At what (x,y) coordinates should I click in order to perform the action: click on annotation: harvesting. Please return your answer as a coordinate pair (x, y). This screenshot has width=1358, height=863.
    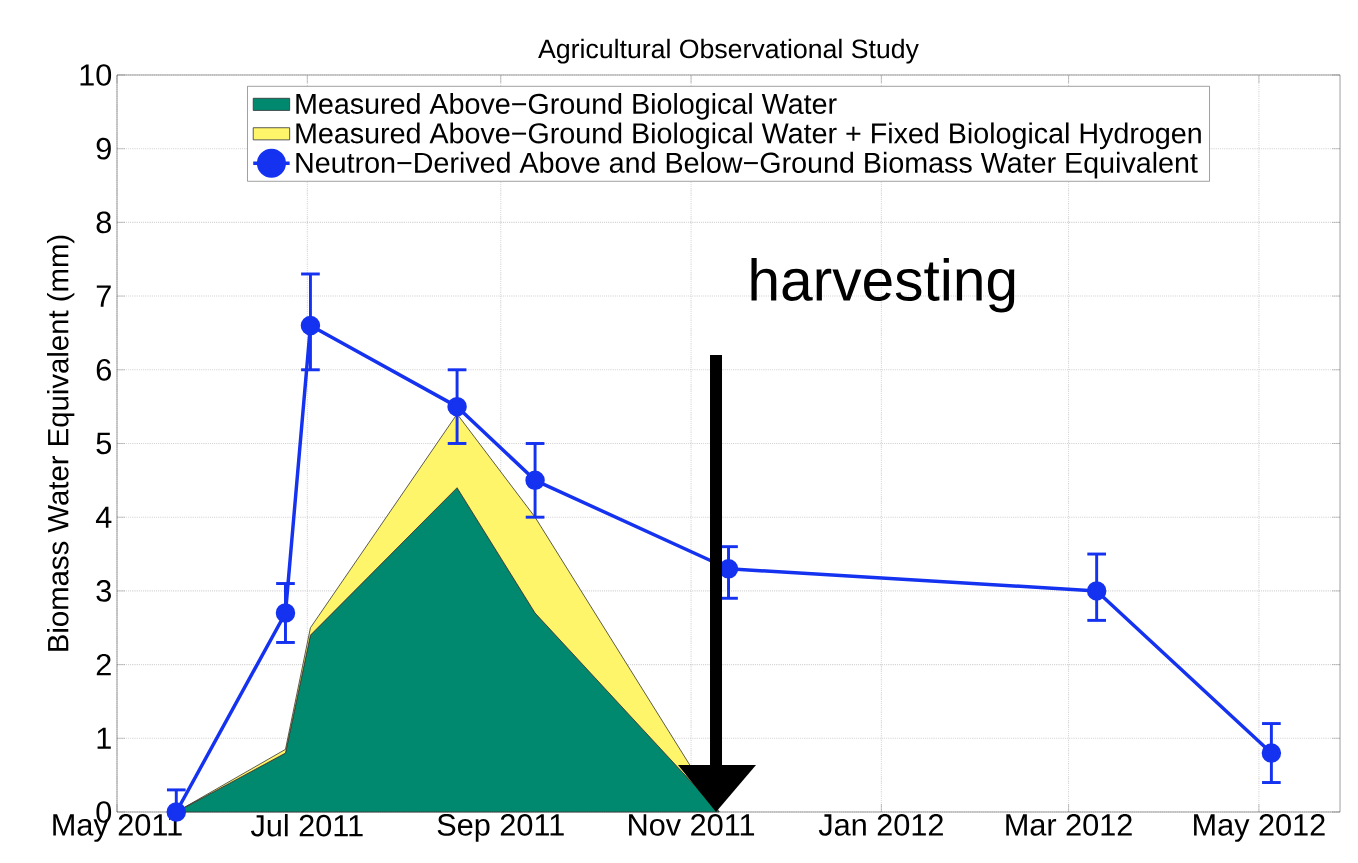
    Looking at the image, I should click on (883, 285).